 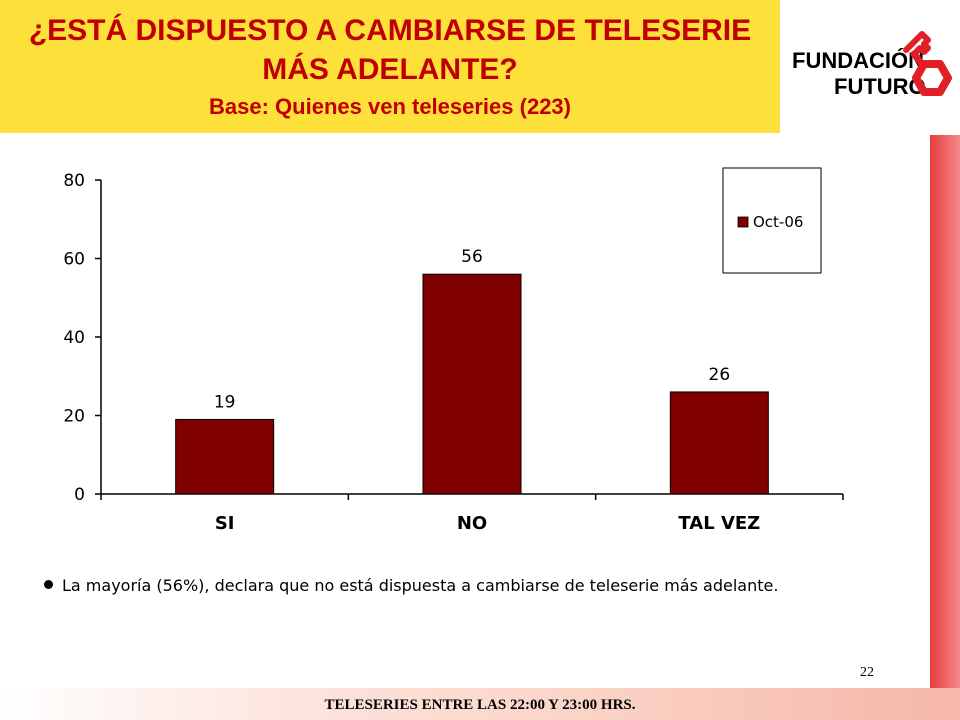 I want to click on y-tick-label: 40, so click(x=74, y=338).